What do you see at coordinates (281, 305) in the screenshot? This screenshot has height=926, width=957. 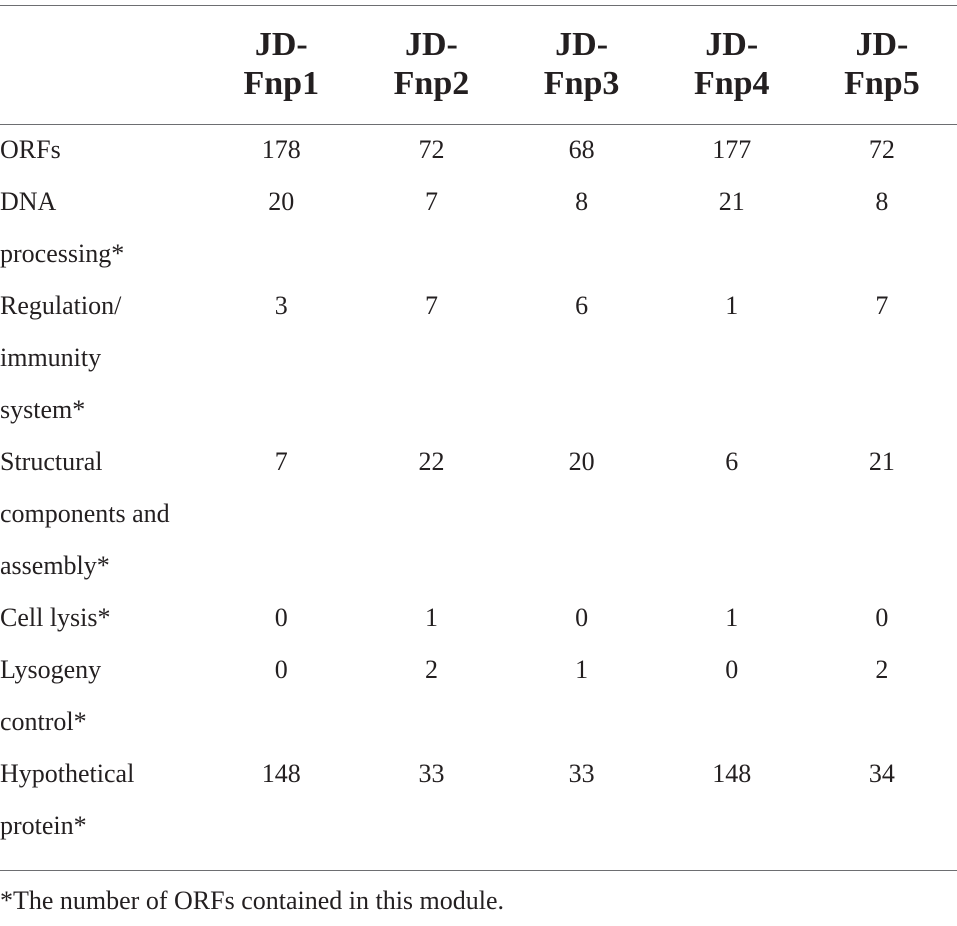 I see `table-cell: 3` at bounding box center [281, 305].